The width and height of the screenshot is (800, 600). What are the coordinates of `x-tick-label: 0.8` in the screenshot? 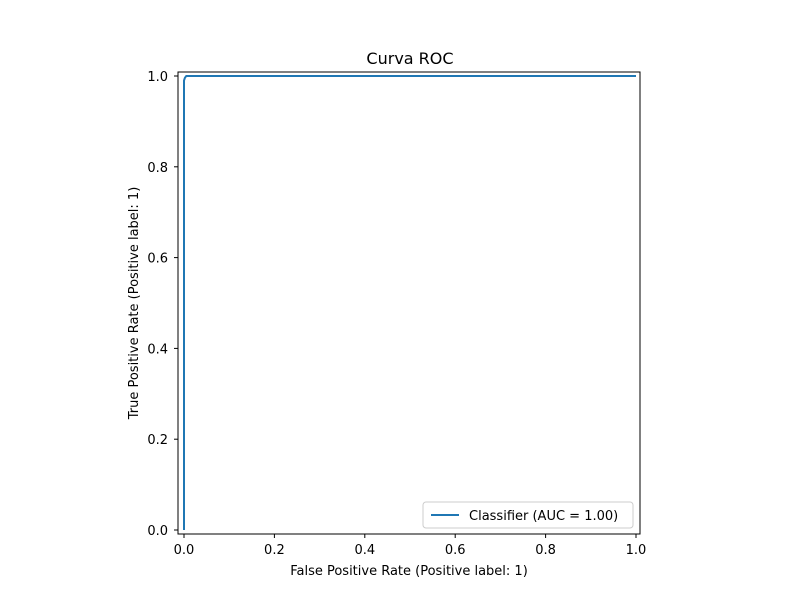 It's located at (545, 550).